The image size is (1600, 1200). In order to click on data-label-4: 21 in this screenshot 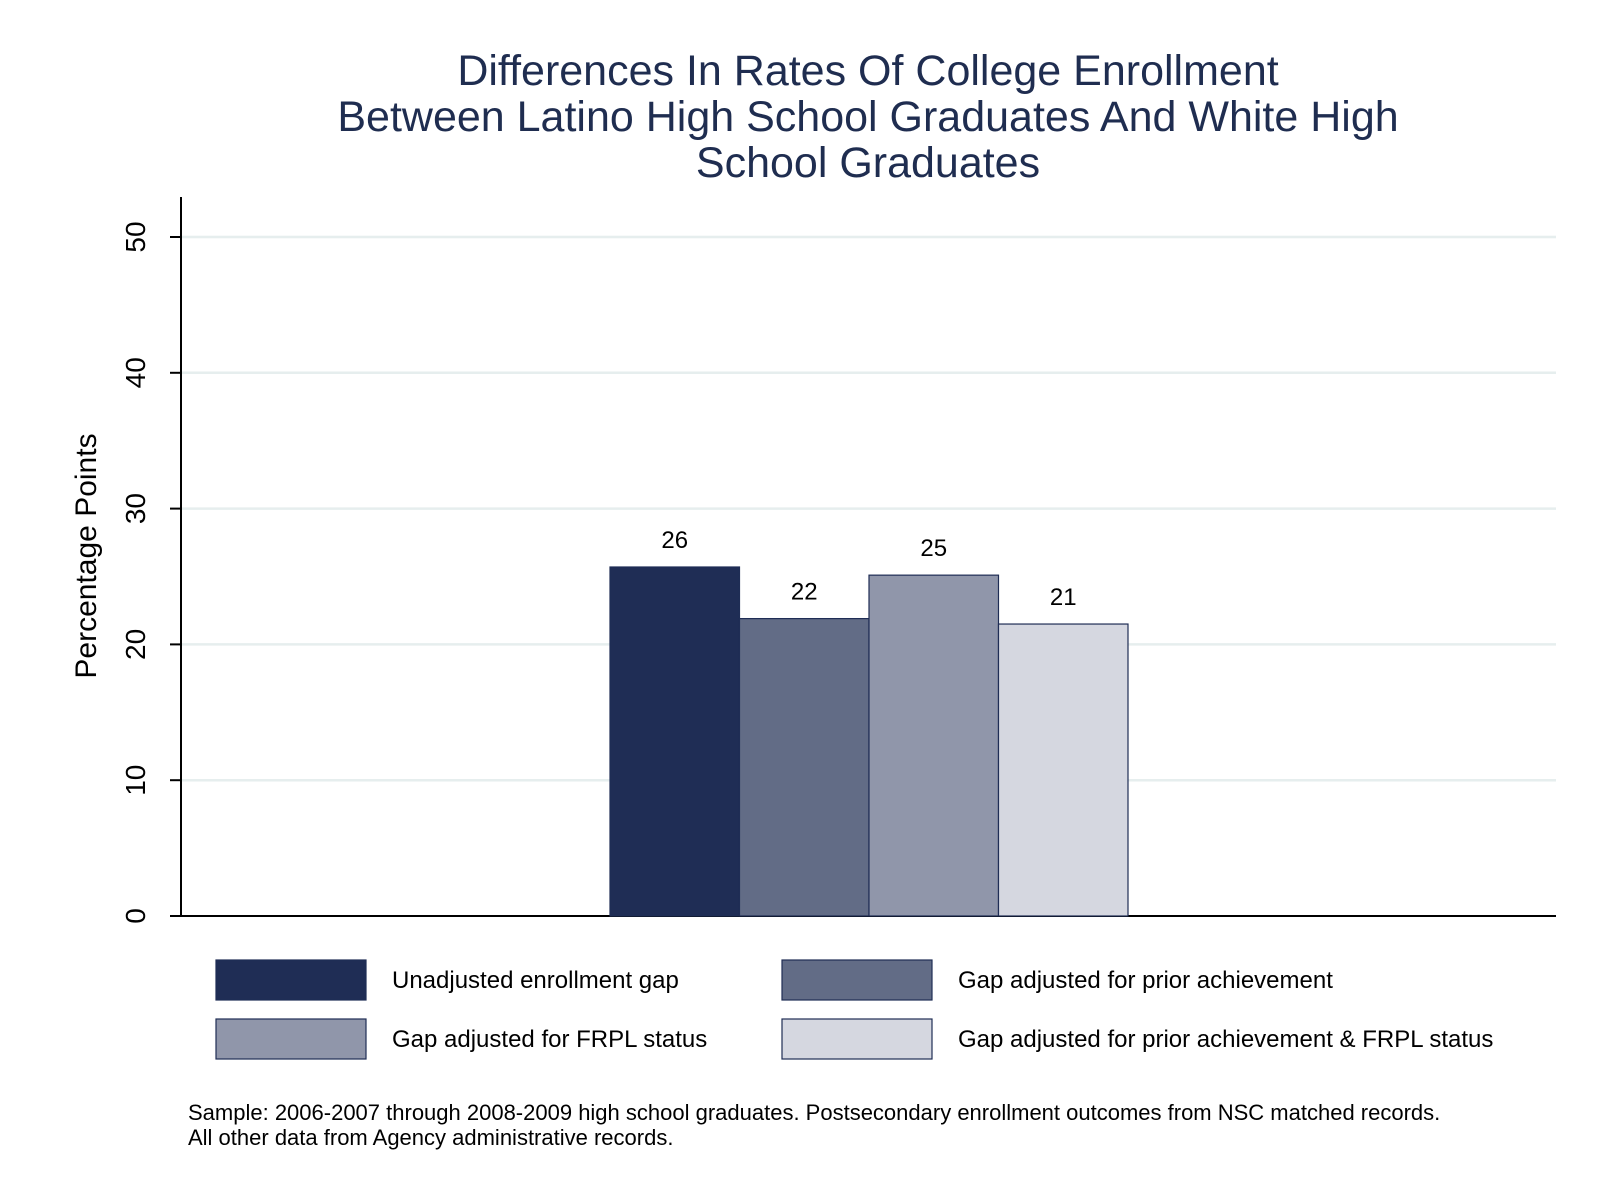, I will do `click(1063, 597)`.